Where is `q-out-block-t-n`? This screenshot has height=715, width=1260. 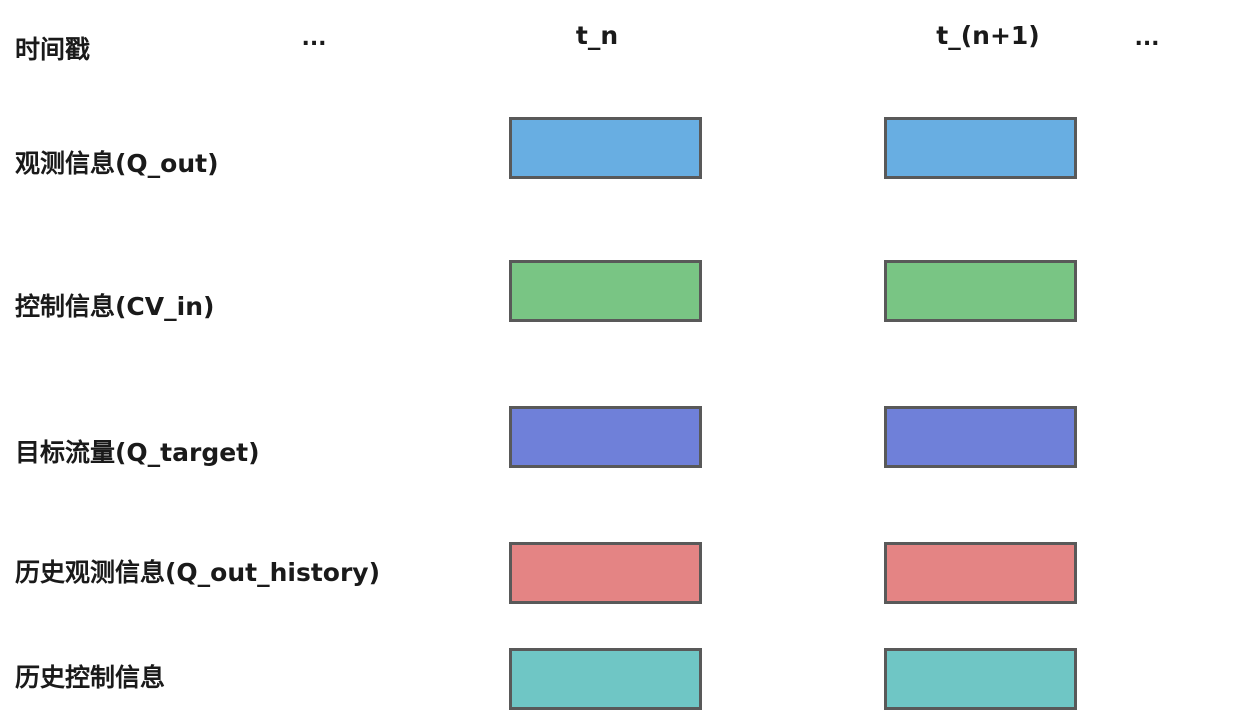 q-out-block-t-n is located at coordinates (605, 148).